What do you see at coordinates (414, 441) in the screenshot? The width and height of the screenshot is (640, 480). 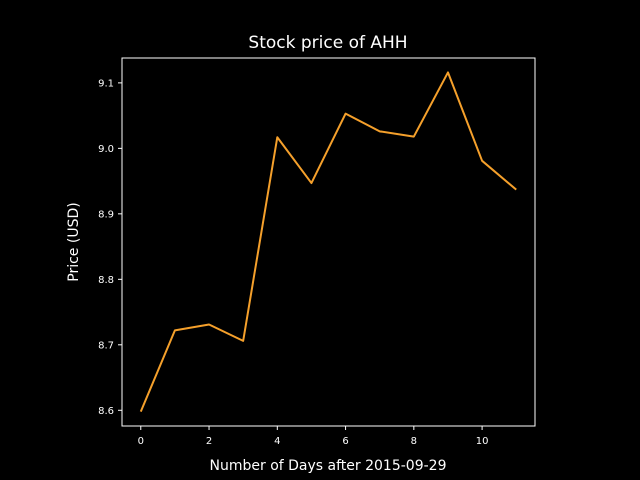 I see `x-tick-label: 8` at bounding box center [414, 441].